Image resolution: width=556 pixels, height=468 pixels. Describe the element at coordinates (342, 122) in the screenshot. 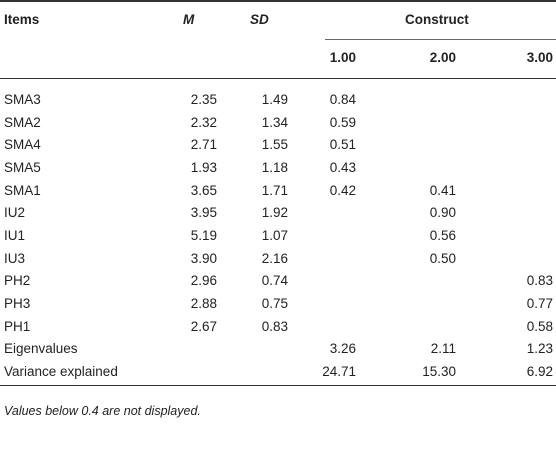

I see `cell-value: 0.59` at that location.